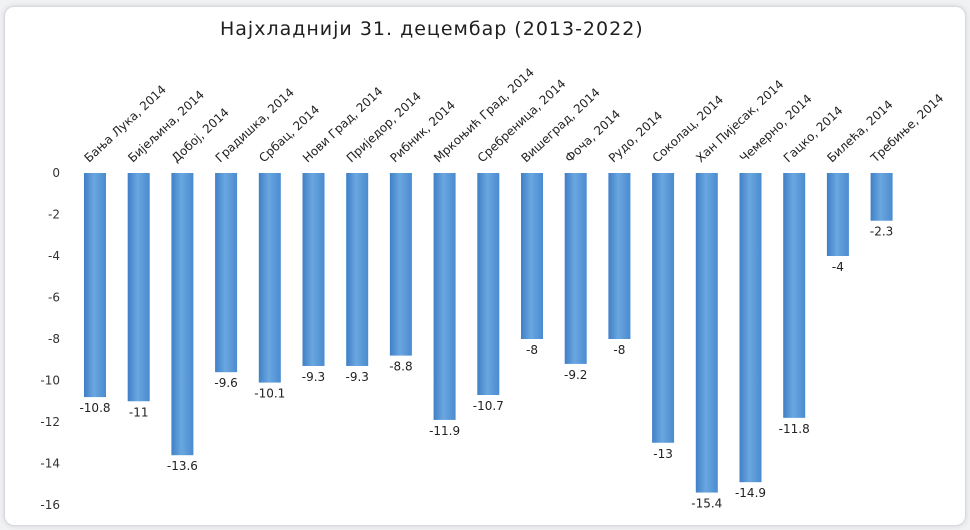 This screenshot has width=970, height=530. Describe the element at coordinates (50, 422) in the screenshot. I see `y-tick-label: -12` at that location.